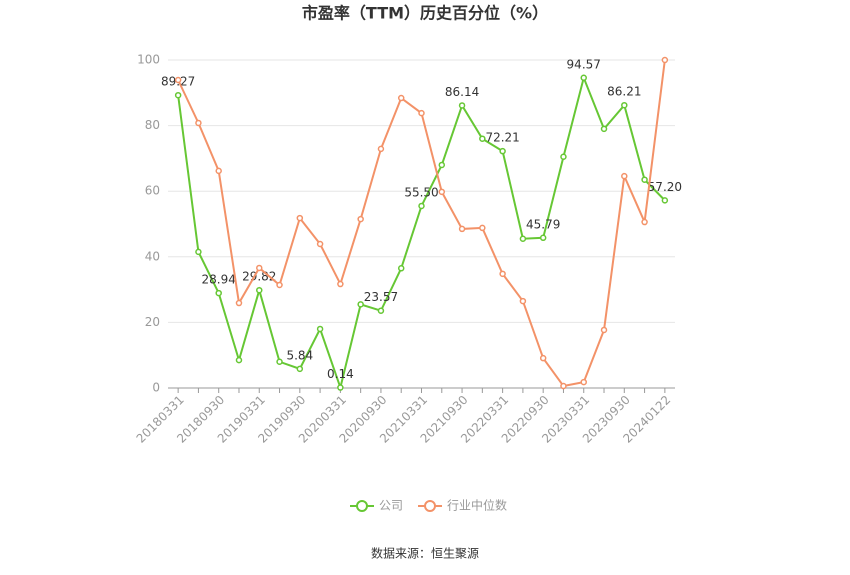 The width and height of the screenshot is (850, 575). What do you see at coordinates (425, 13) in the screenshot?
I see `chart-title: 市盈率（TTM）历史百分位（%）` at bounding box center [425, 13].